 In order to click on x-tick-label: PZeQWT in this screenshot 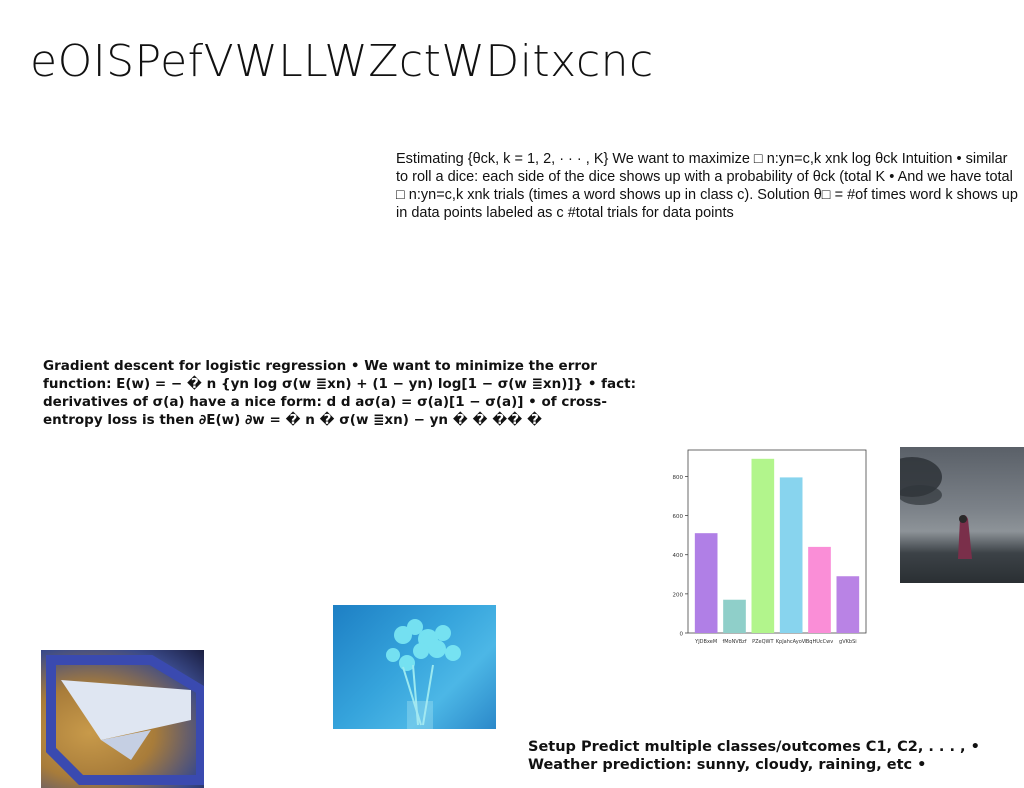, I will do `click(763, 642)`.